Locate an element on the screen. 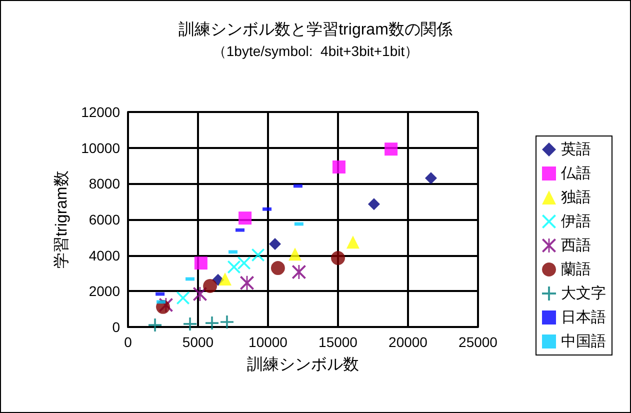 Image resolution: width=631 pixels, height=413 pixels. x-tick-label: 15000 is located at coordinates (338, 342).